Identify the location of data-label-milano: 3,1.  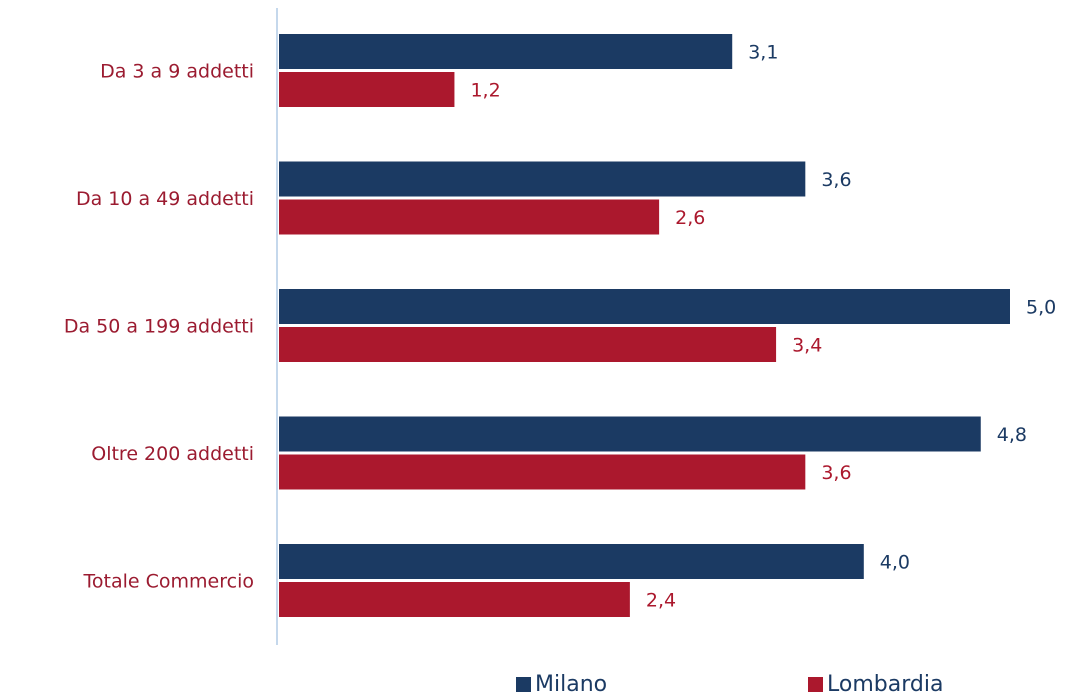
(763, 53).